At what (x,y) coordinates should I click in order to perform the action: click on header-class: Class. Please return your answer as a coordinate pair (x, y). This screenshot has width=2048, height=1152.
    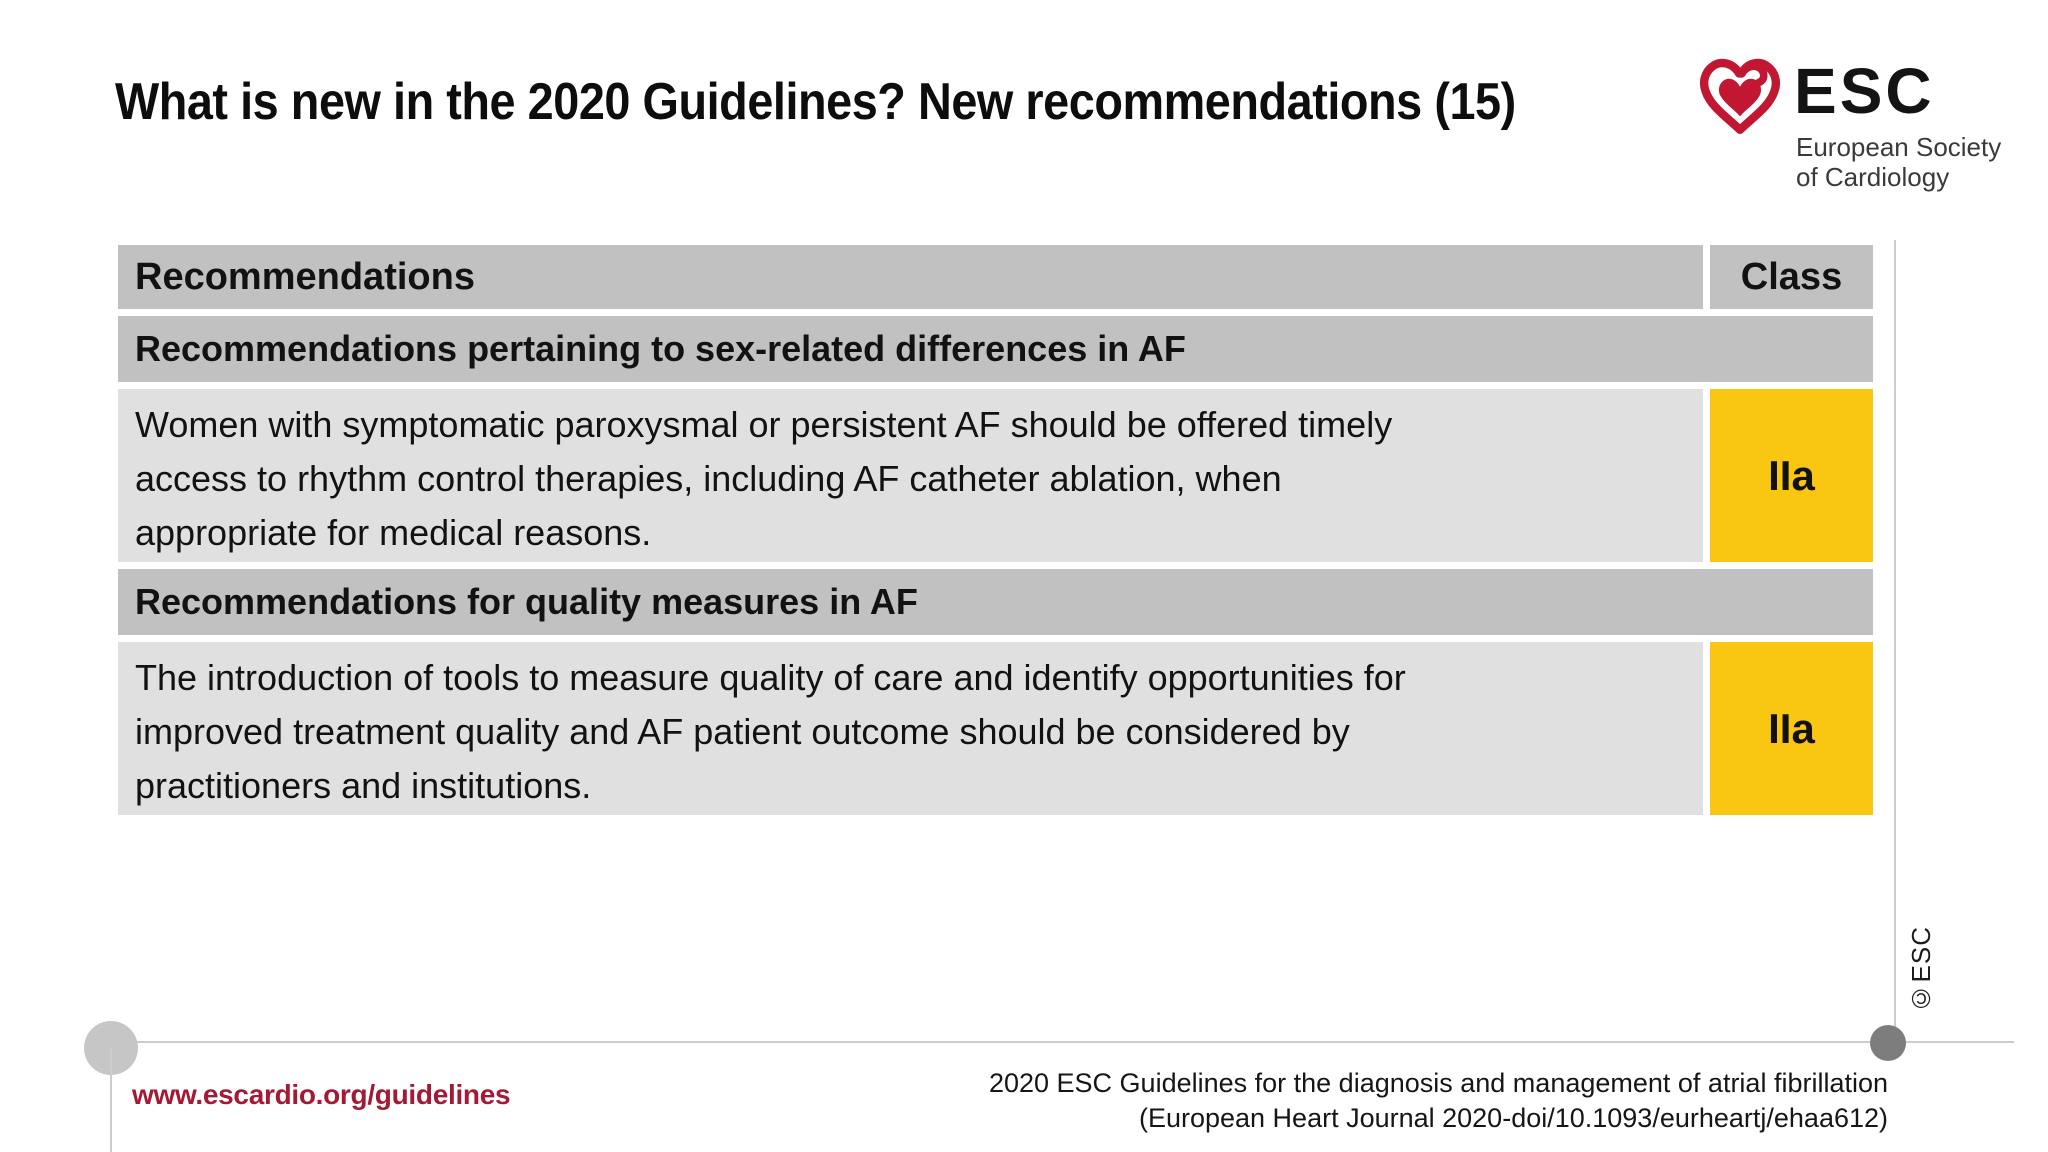
    Looking at the image, I should click on (1791, 277).